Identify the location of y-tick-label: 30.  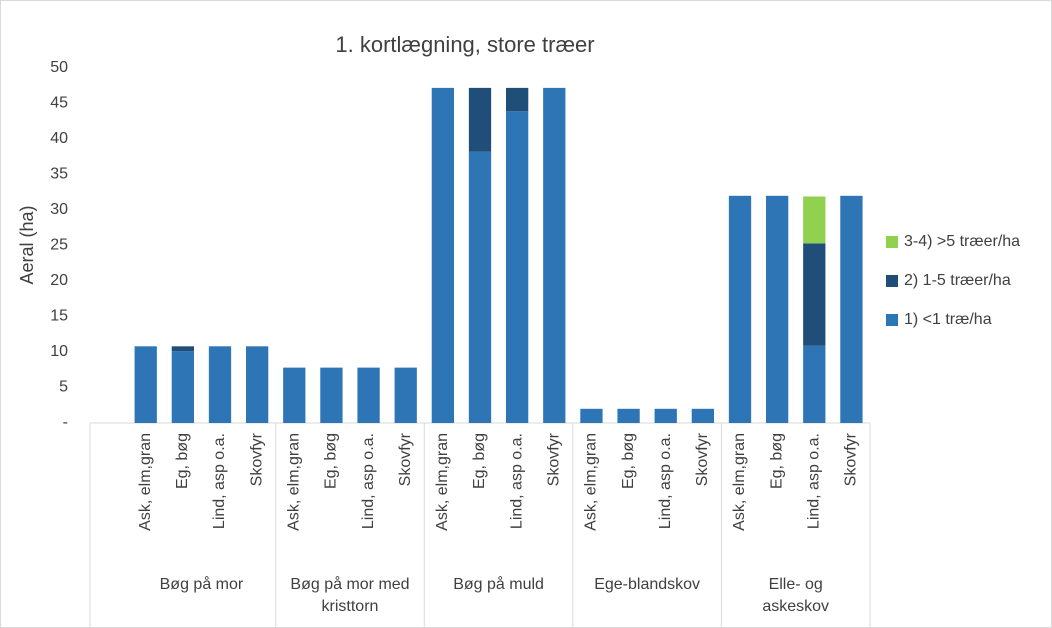
(59, 209).